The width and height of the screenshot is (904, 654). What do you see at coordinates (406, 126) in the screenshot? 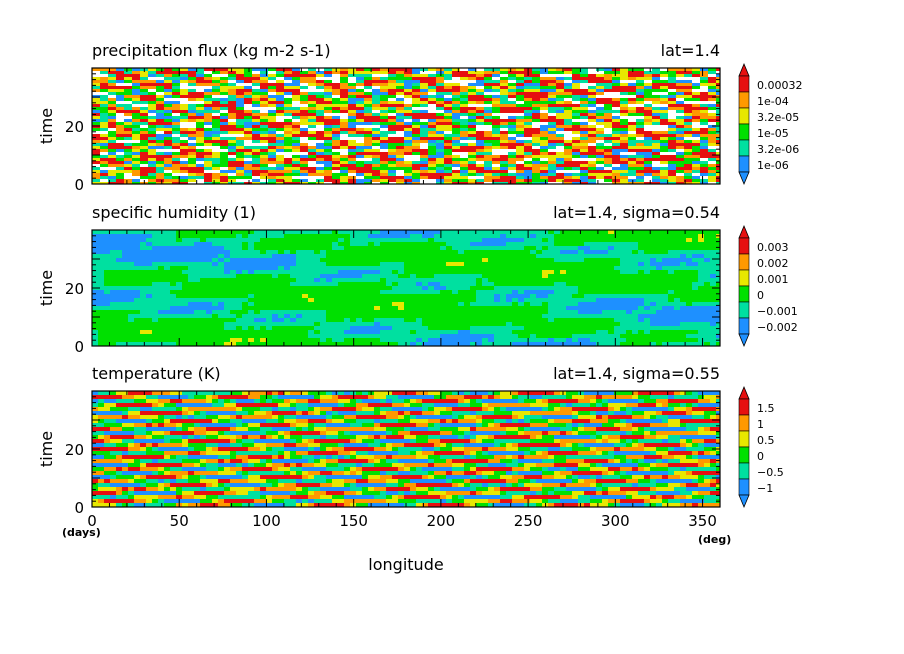
I see `heatmap-field` at bounding box center [406, 126].